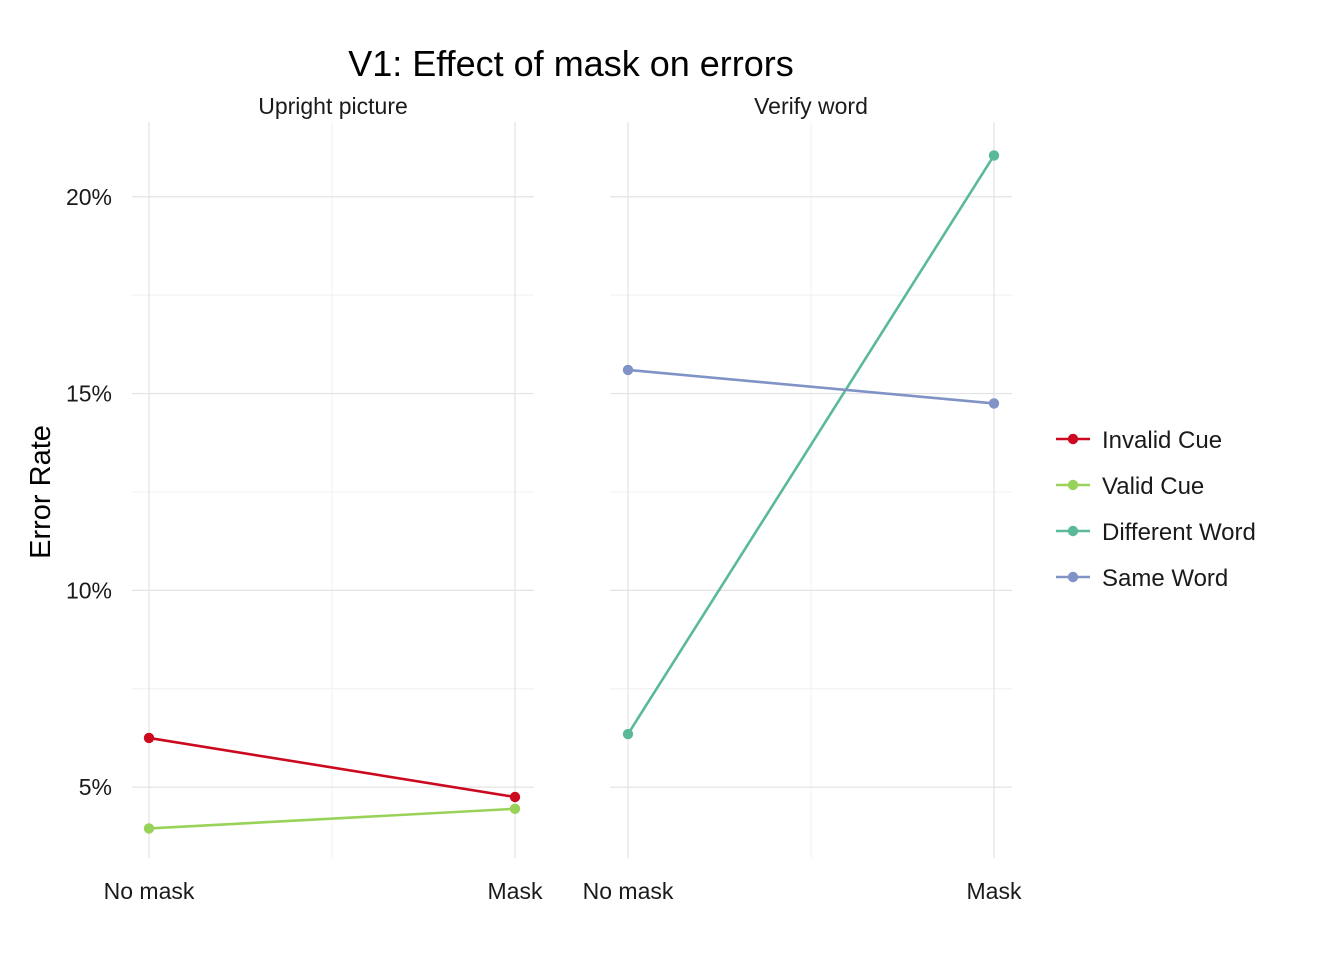 This screenshot has height=960, width=1344. I want to click on chart-title: V1: Effect of mask on errors, so click(571, 63).